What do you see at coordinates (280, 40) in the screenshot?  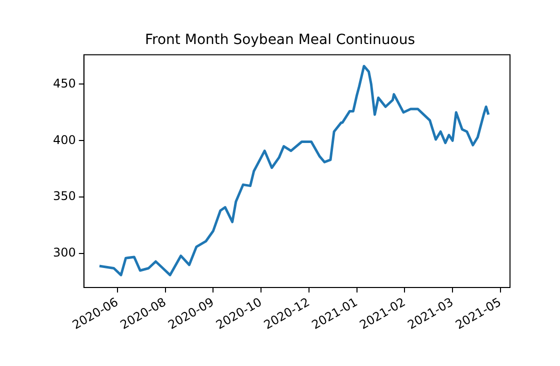 I see `chart-title: Front Month Soybean Meal Continuous` at bounding box center [280, 40].